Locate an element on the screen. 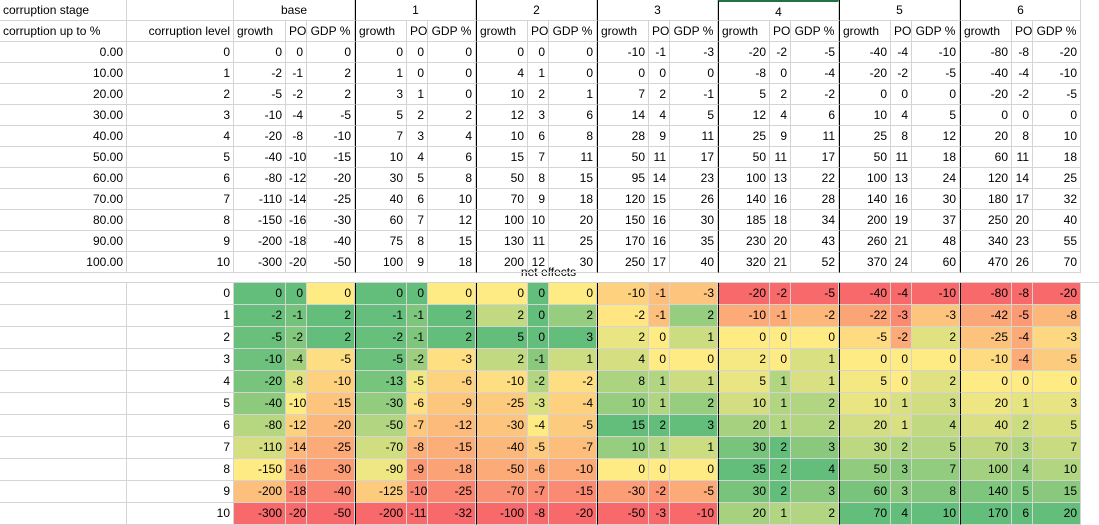 The height and width of the screenshot is (525, 1099). net-effect-cell: 60 is located at coordinates (865, 492).